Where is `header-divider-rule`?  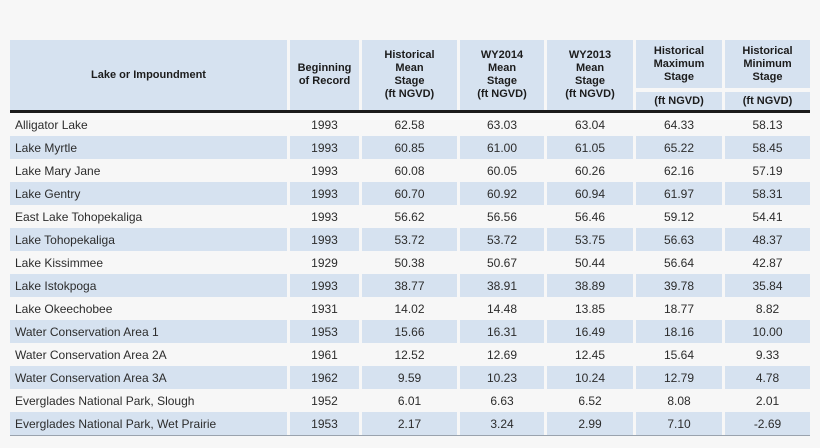 header-divider-rule is located at coordinates (410, 111).